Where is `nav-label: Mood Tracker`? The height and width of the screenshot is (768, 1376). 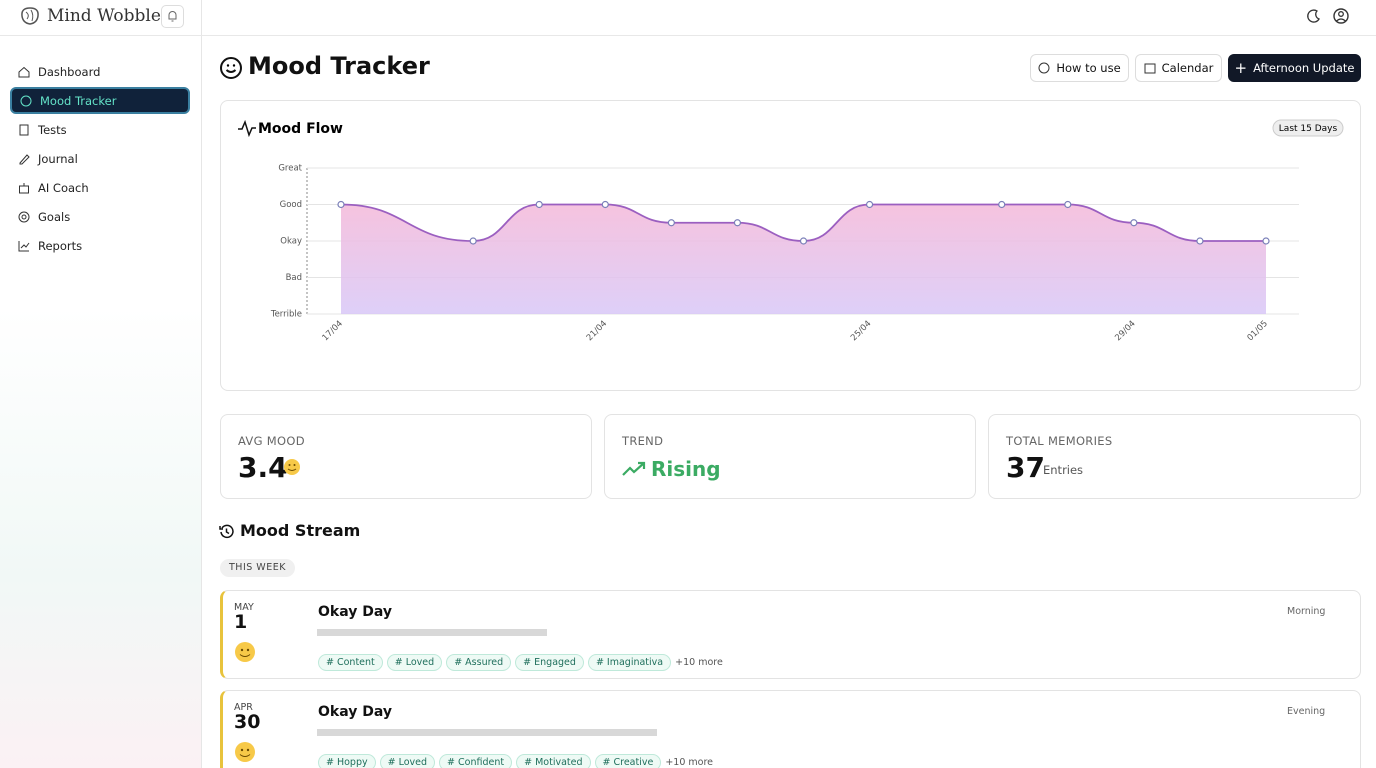
nav-label: Mood Tracker is located at coordinates (78, 100).